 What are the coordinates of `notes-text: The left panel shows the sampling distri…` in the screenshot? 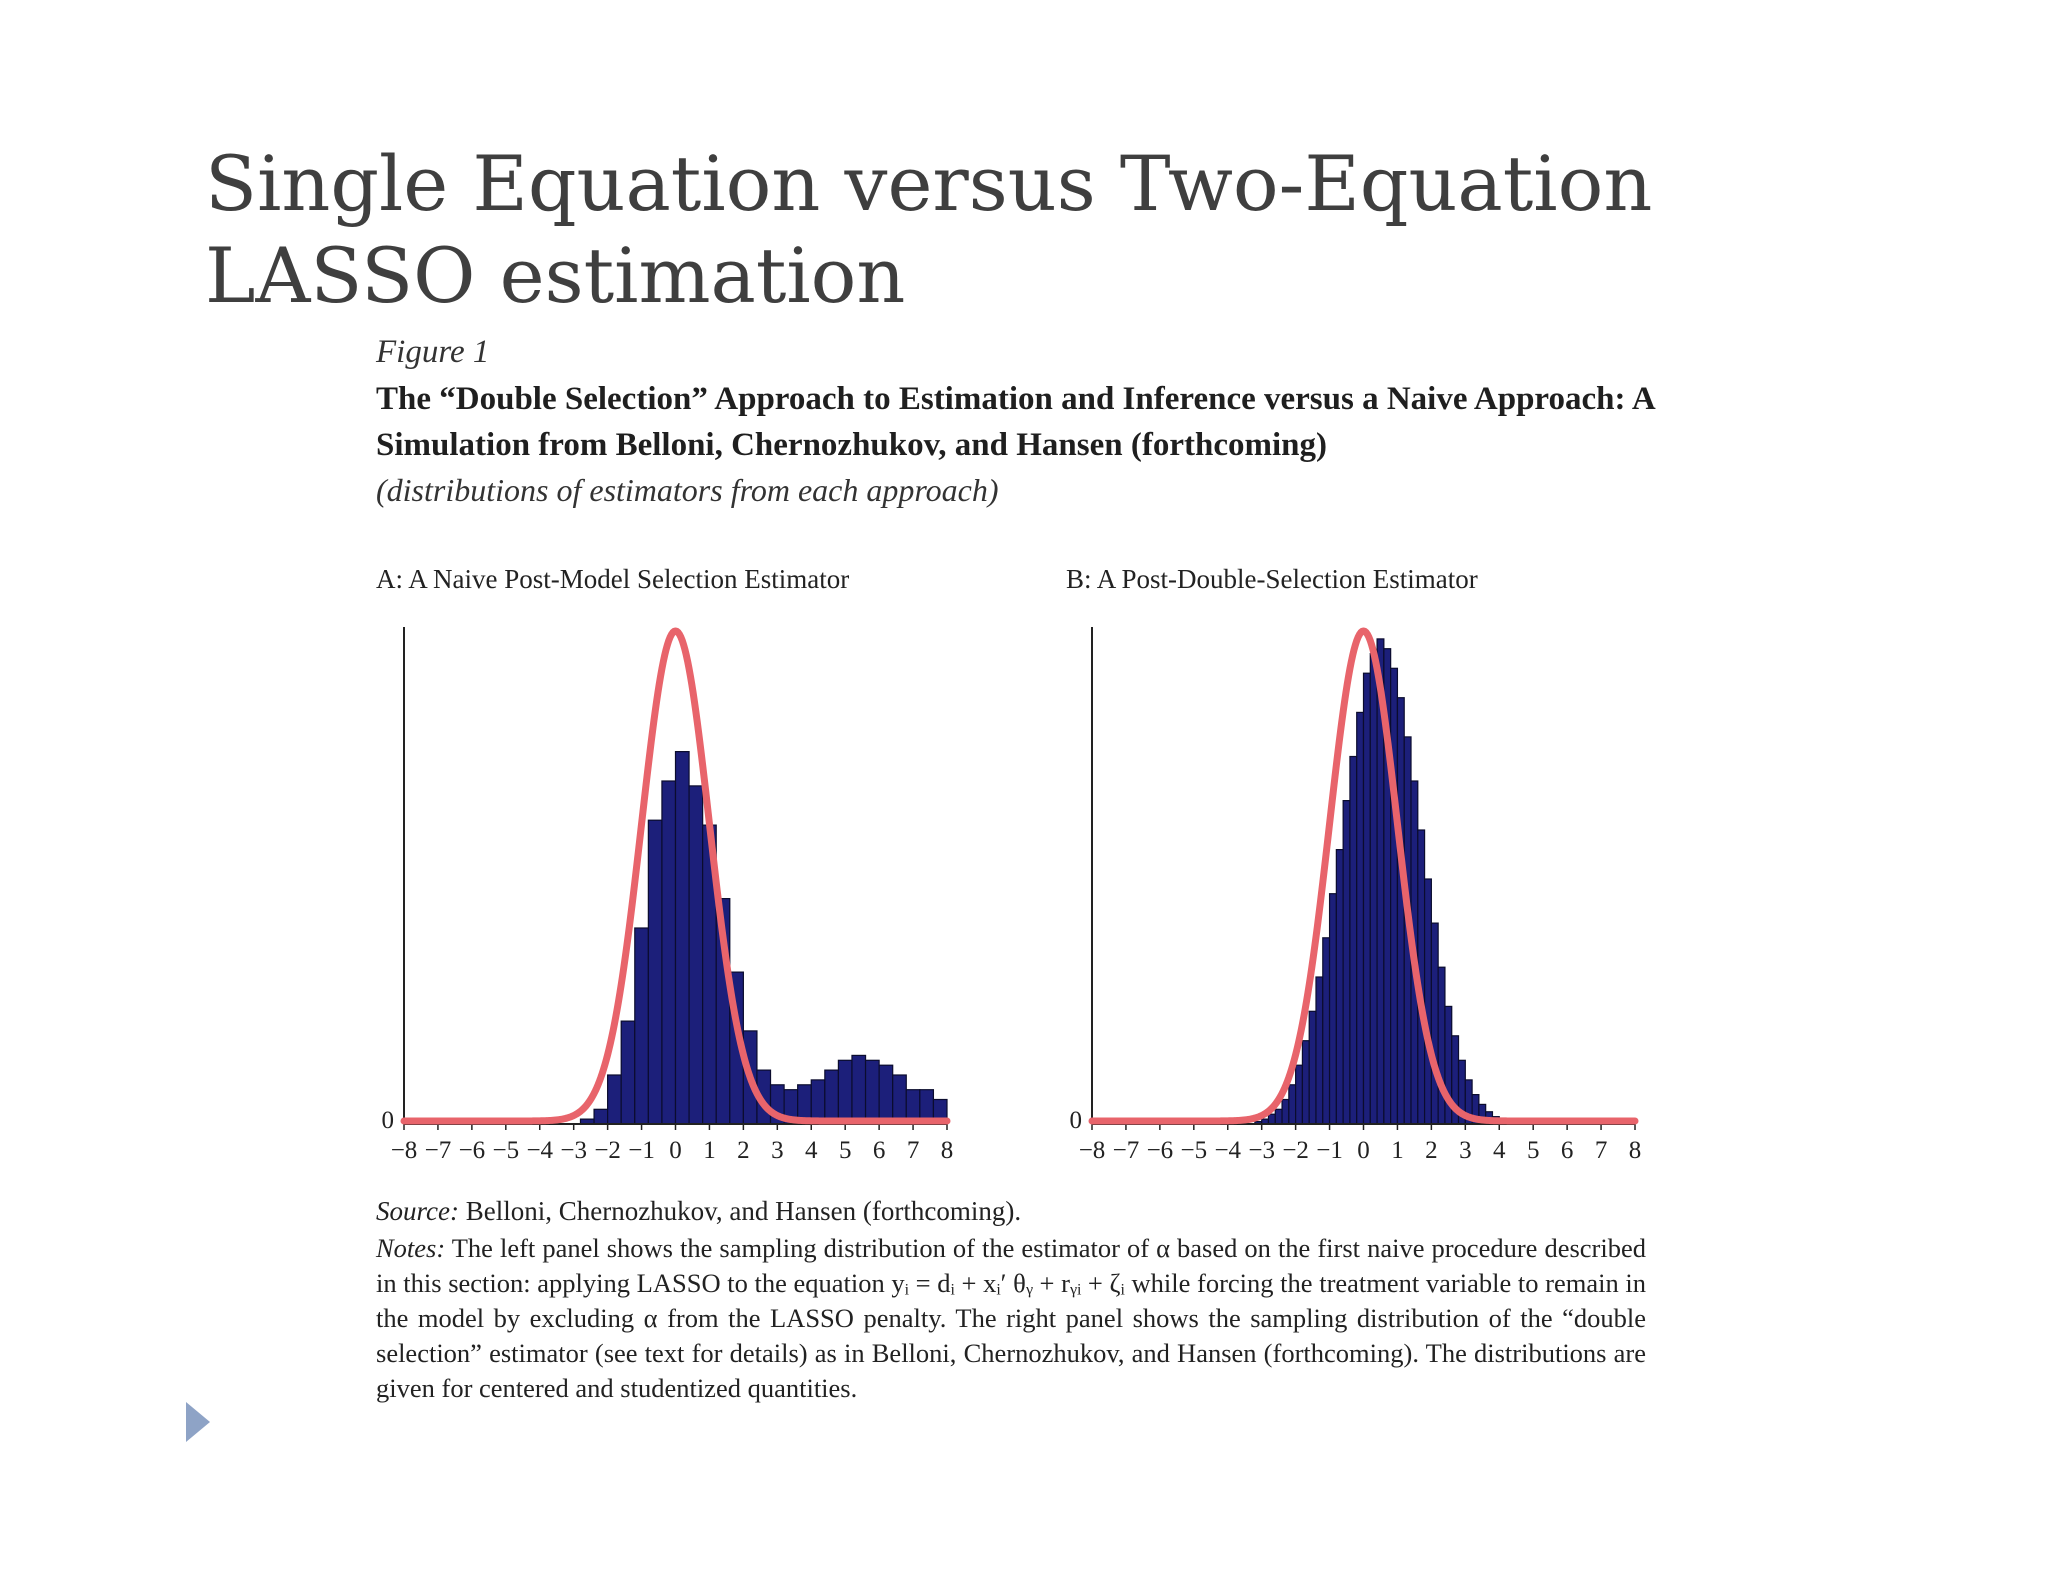 It's located at (1011, 1318).